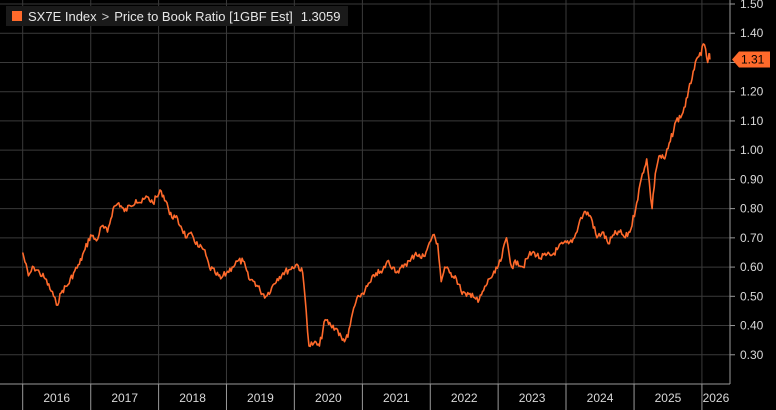  I want to click on last-value-tag-label: 1.31, so click(753, 60).